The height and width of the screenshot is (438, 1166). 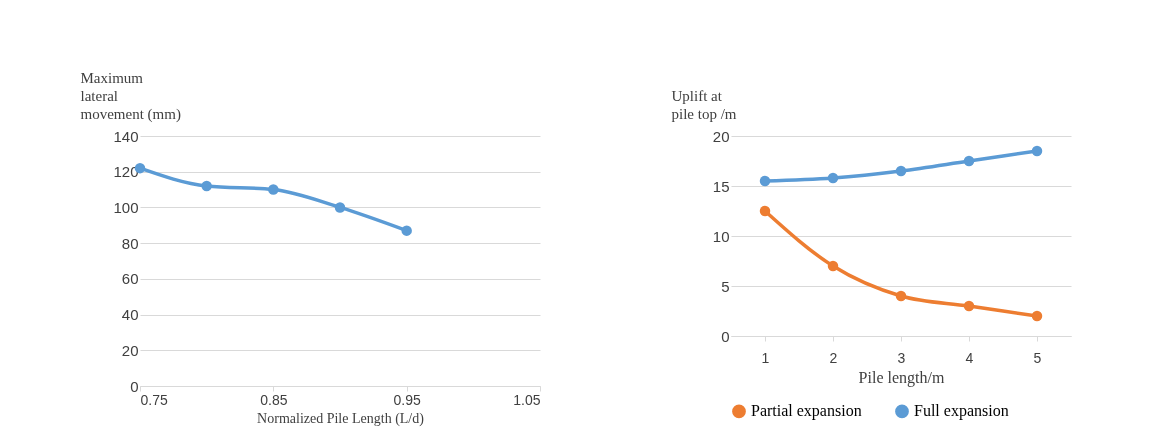 What do you see at coordinates (407, 399) in the screenshot?
I see `x-tick-label: 0.95` at bounding box center [407, 399].